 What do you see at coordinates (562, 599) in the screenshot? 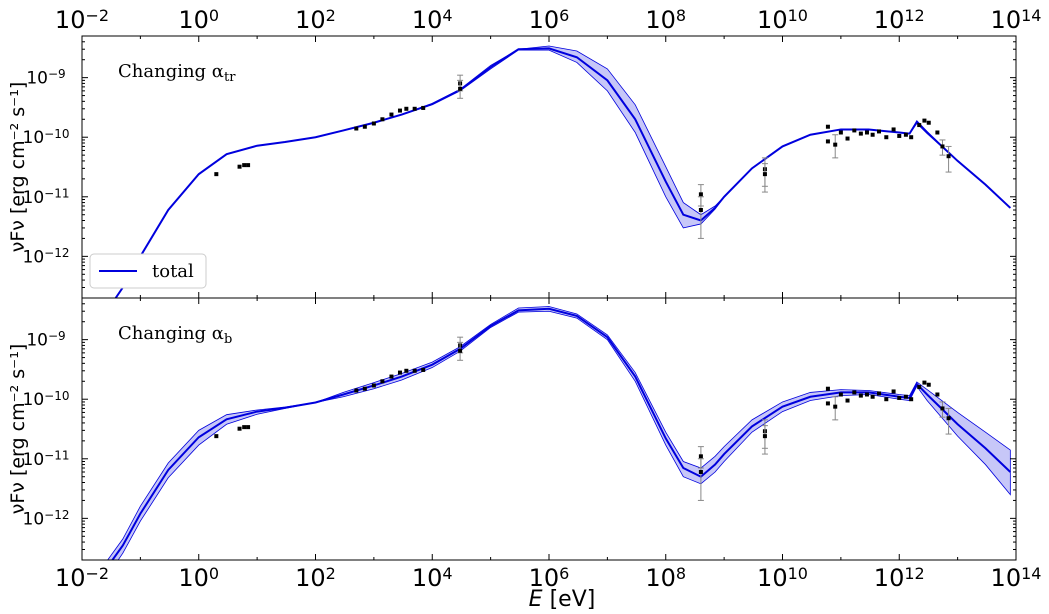
I see `x-axis-label: E [eV]` at bounding box center [562, 599].